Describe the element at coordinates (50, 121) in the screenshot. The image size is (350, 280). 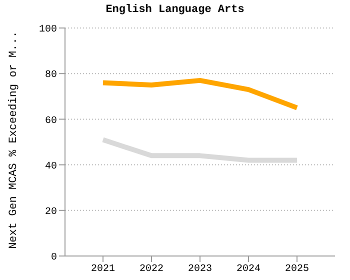
I see `y-tick-label: 60` at that location.